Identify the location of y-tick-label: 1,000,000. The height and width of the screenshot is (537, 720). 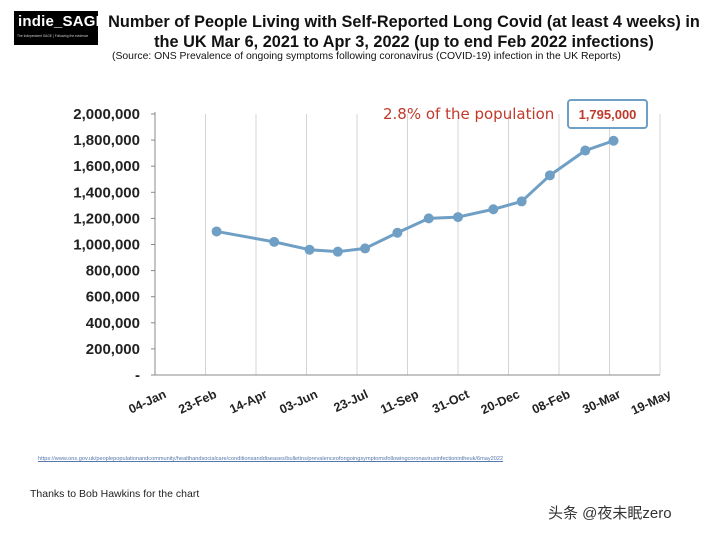
(106, 245).